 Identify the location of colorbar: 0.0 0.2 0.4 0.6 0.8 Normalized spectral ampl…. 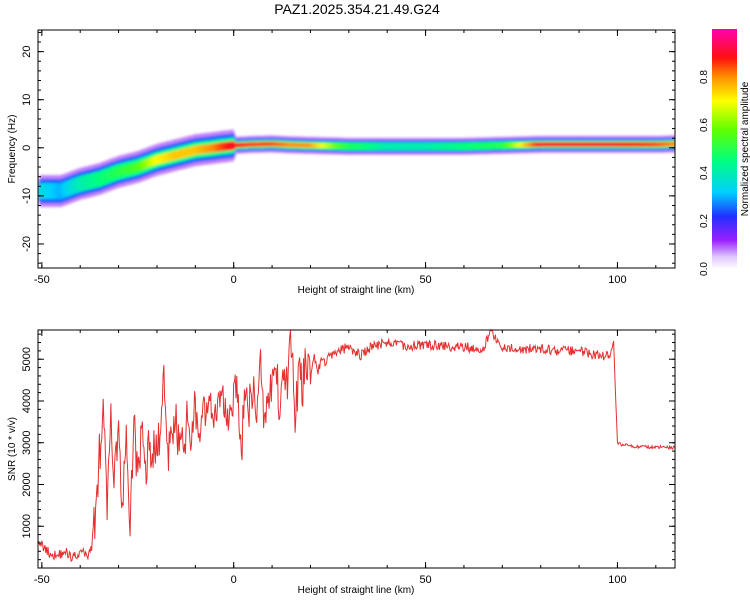
(724, 152).